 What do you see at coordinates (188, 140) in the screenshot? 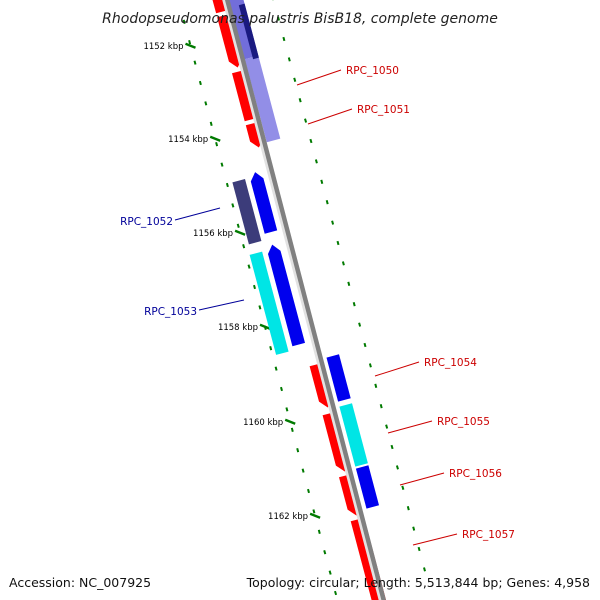
I see `tick-label: 1154 kbp` at bounding box center [188, 140].